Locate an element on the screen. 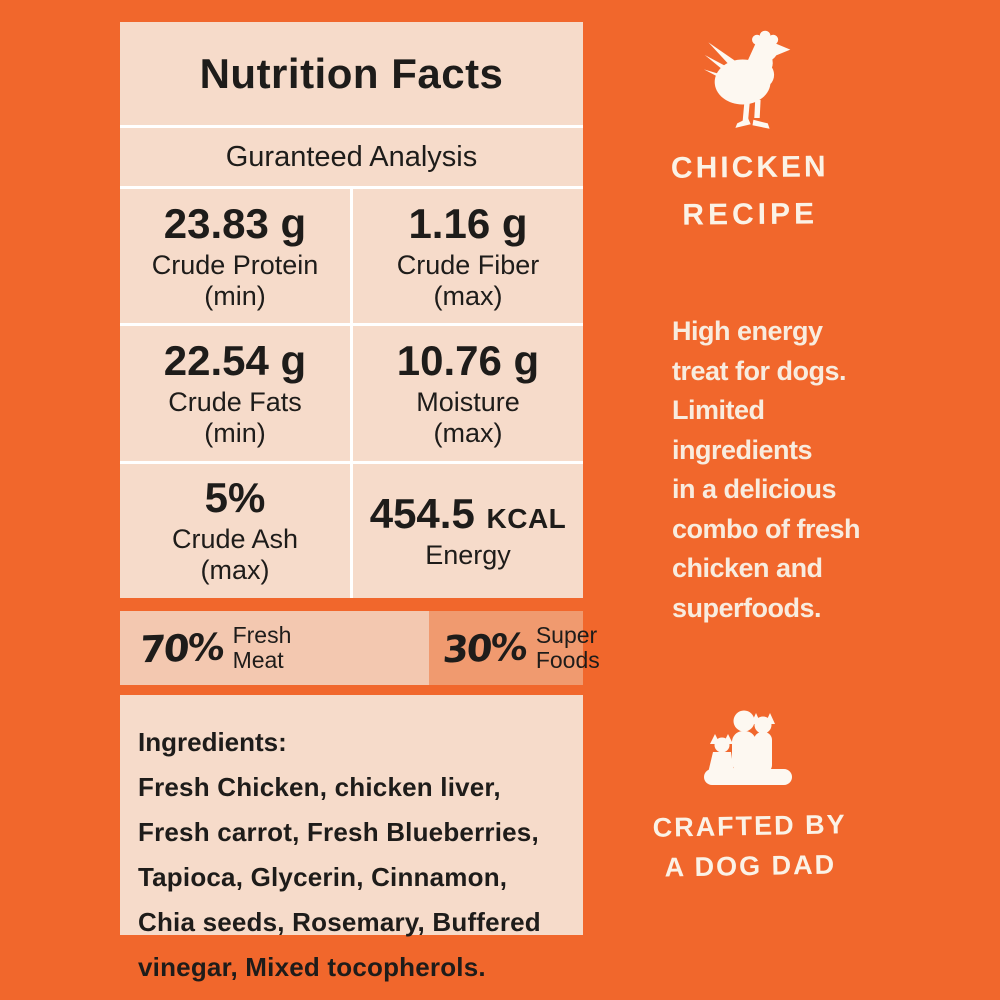 Image resolution: width=1000 pixels, height=1000 pixels. cell-crude-fiber: 1.16 g Crude Fiber (max) is located at coordinates (468, 256).